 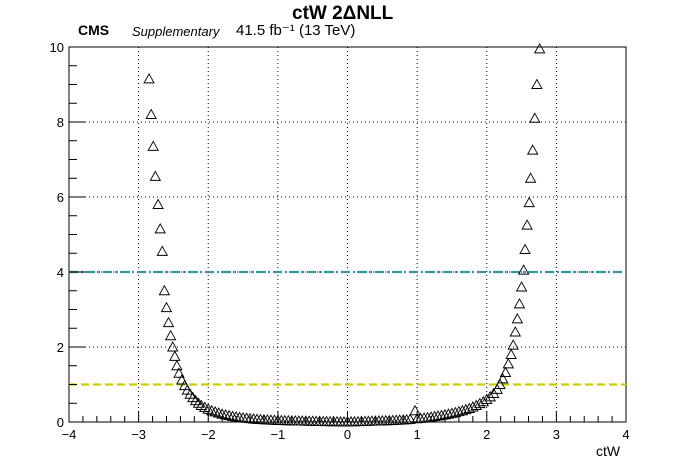 I want to click on supplementary-label: Supplementary, so click(x=176, y=31).